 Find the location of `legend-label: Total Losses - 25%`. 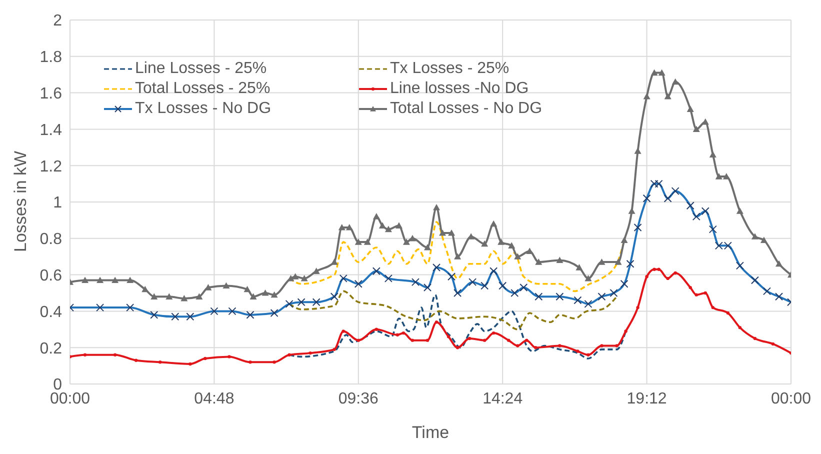

legend-label: Total Losses - 25% is located at coordinates (202, 89).